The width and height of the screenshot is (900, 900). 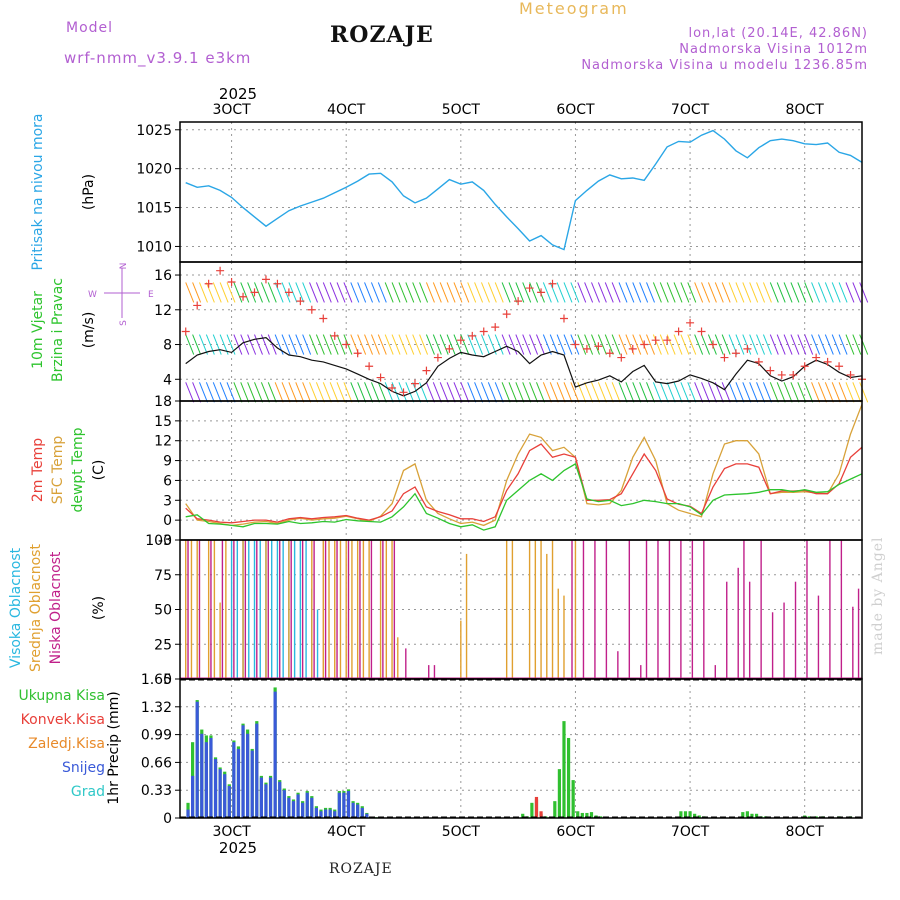 What do you see at coordinates (163, 402) in the screenshot?
I see `temp-tick-label: 18` at bounding box center [163, 402].